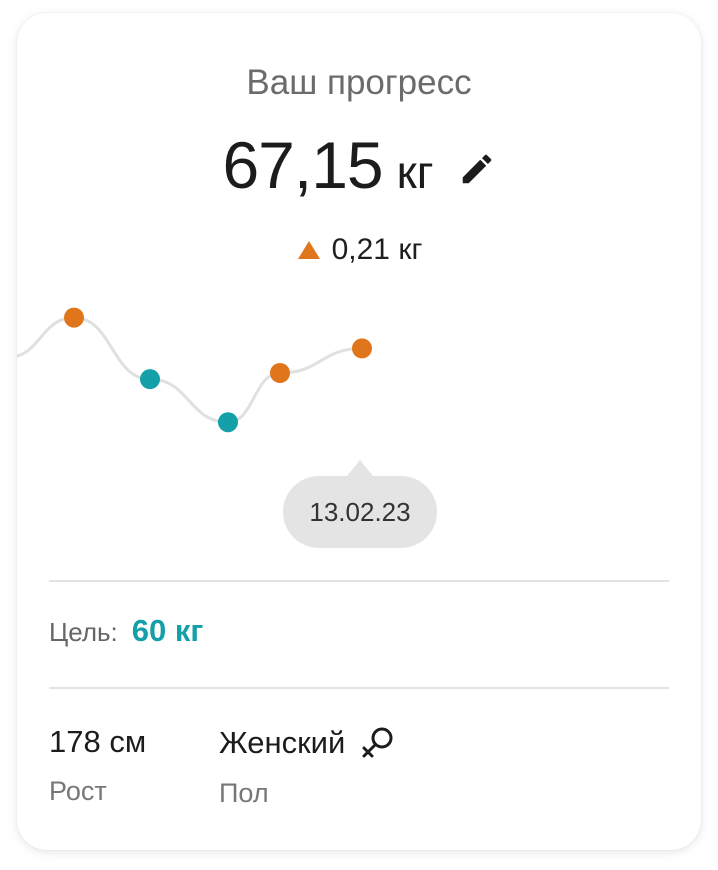 This screenshot has height=870, width=718. Describe the element at coordinates (282, 742) in the screenshot. I see `gender-value: Женский` at that location.